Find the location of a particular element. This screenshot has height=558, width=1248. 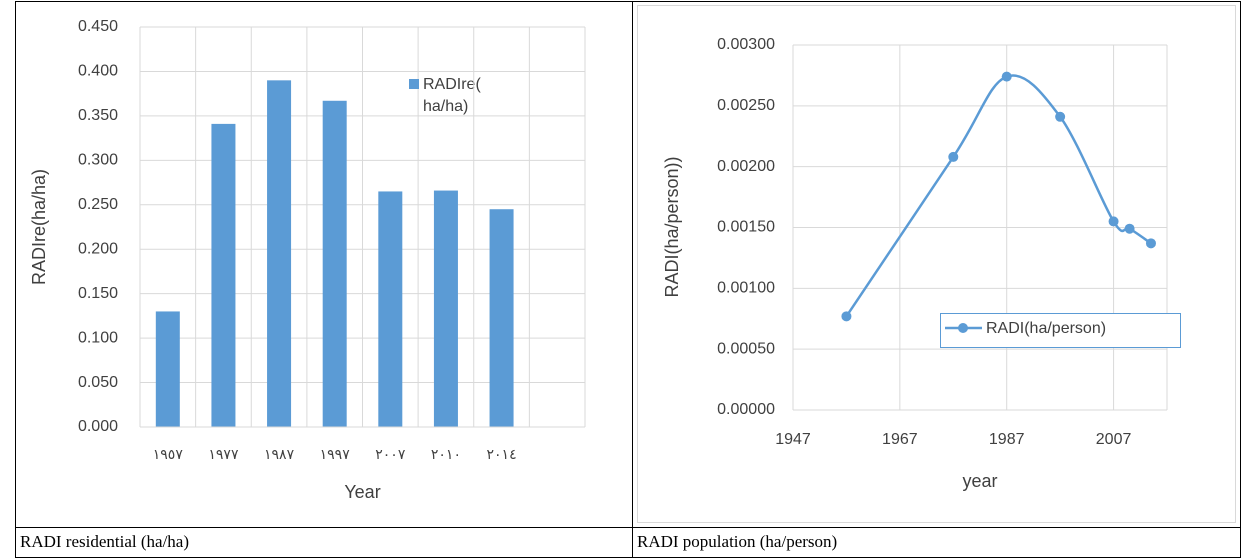

y-tick-label: 0.00300 is located at coordinates (746, 44).